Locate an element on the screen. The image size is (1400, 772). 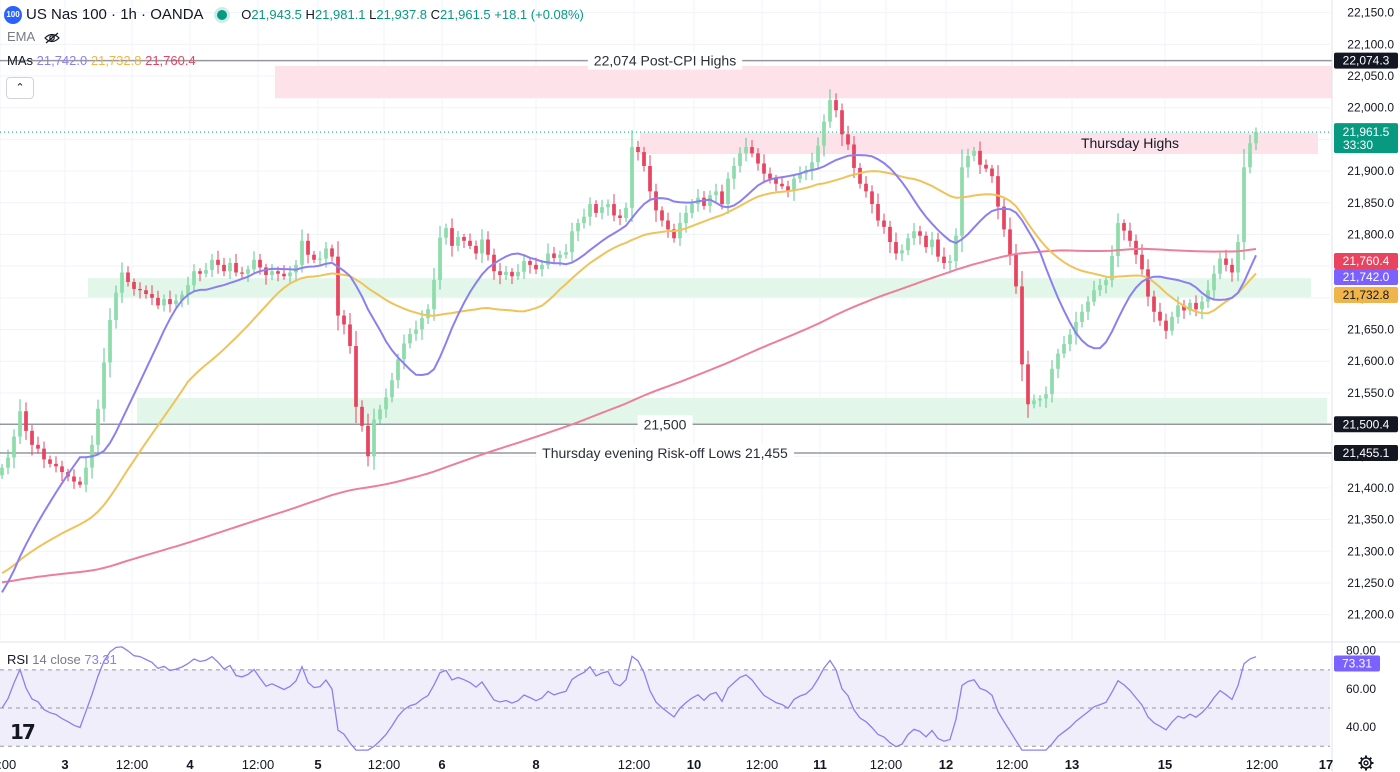
time-tick-label: 15 is located at coordinates (1165, 764).